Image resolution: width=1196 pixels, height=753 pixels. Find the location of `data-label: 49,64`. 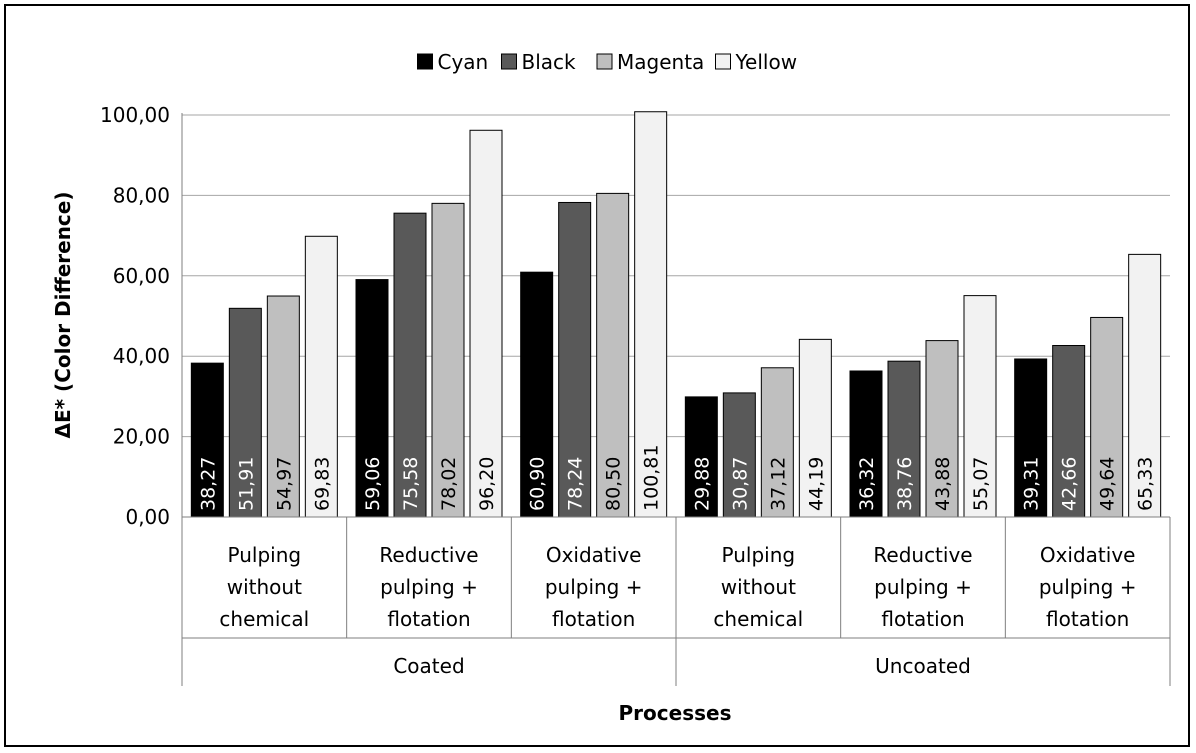

data-label: 49,64 is located at coordinates (1108, 484).